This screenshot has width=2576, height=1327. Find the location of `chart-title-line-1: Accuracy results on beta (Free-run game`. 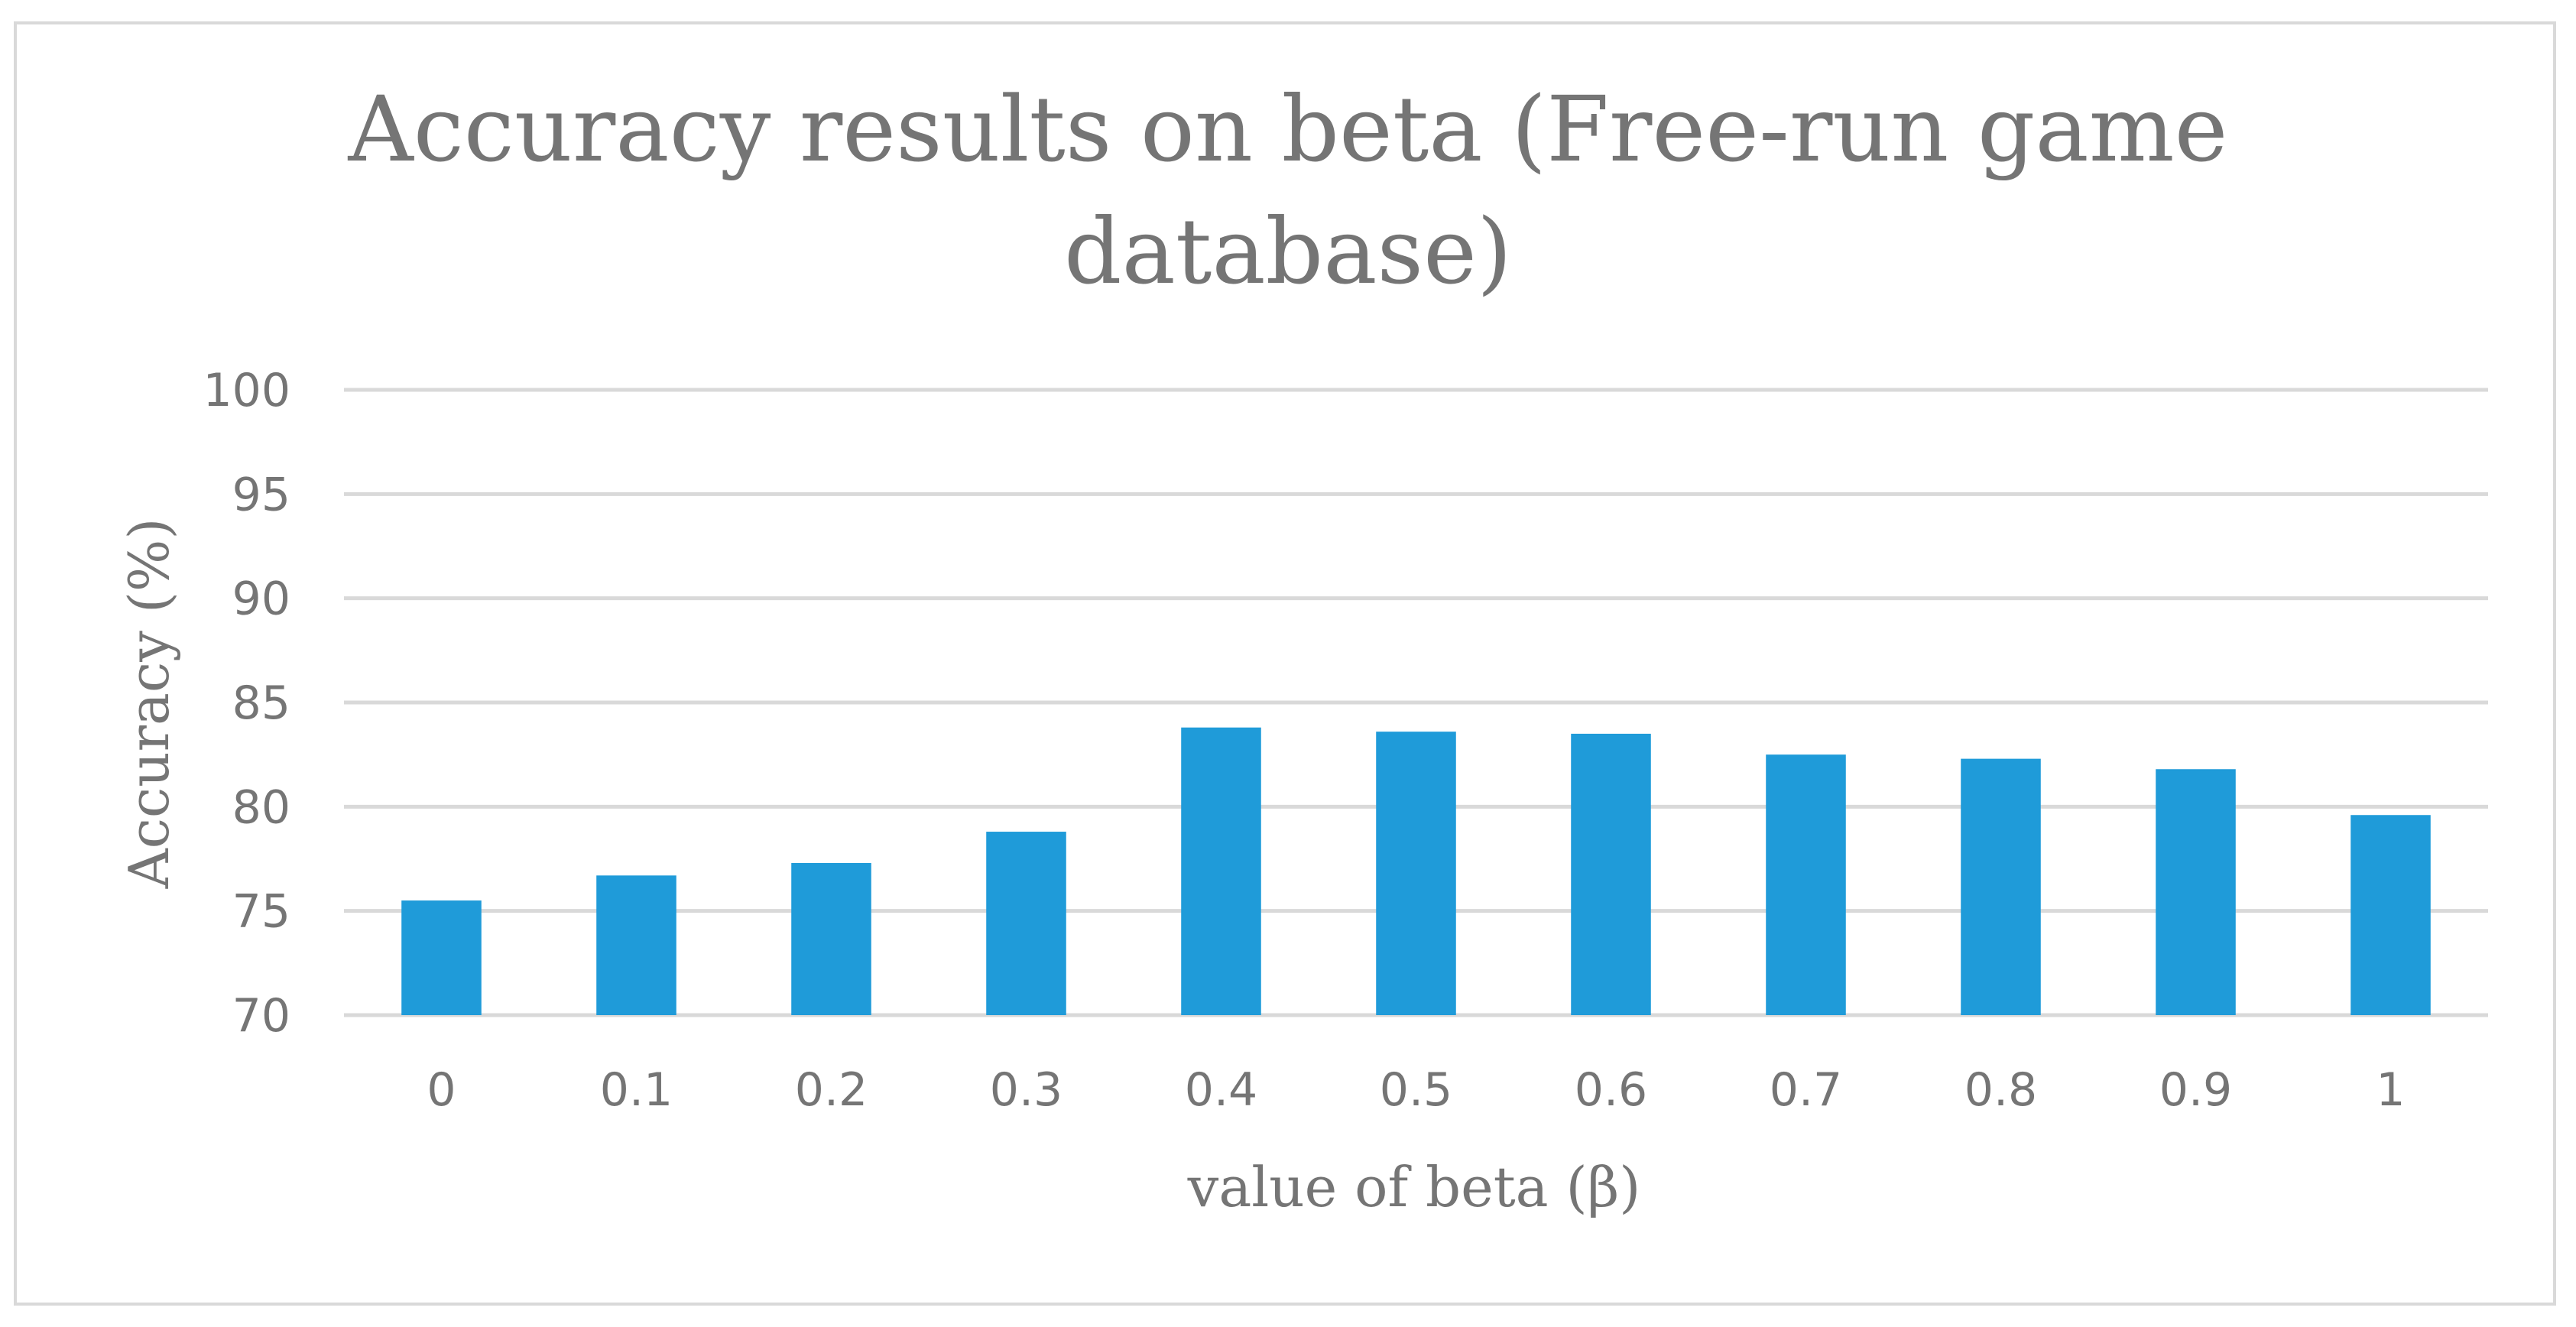

chart-title-line-1: Accuracy results on beta (Free-run game is located at coordinates (1288, 129).